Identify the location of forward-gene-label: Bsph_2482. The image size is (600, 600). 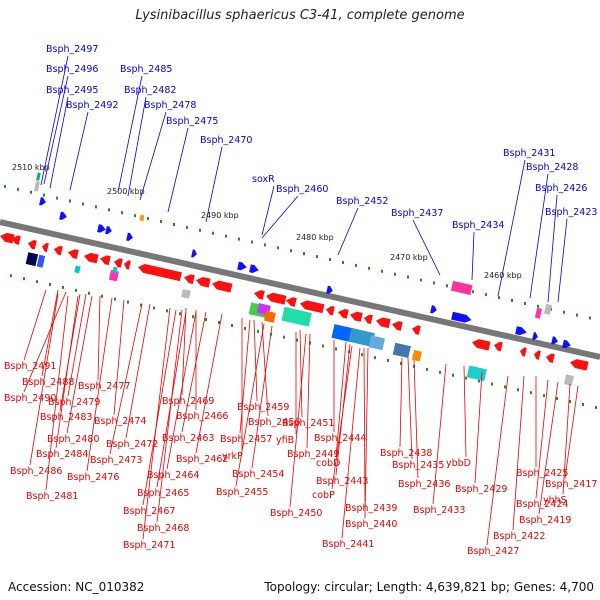
(150, 90).